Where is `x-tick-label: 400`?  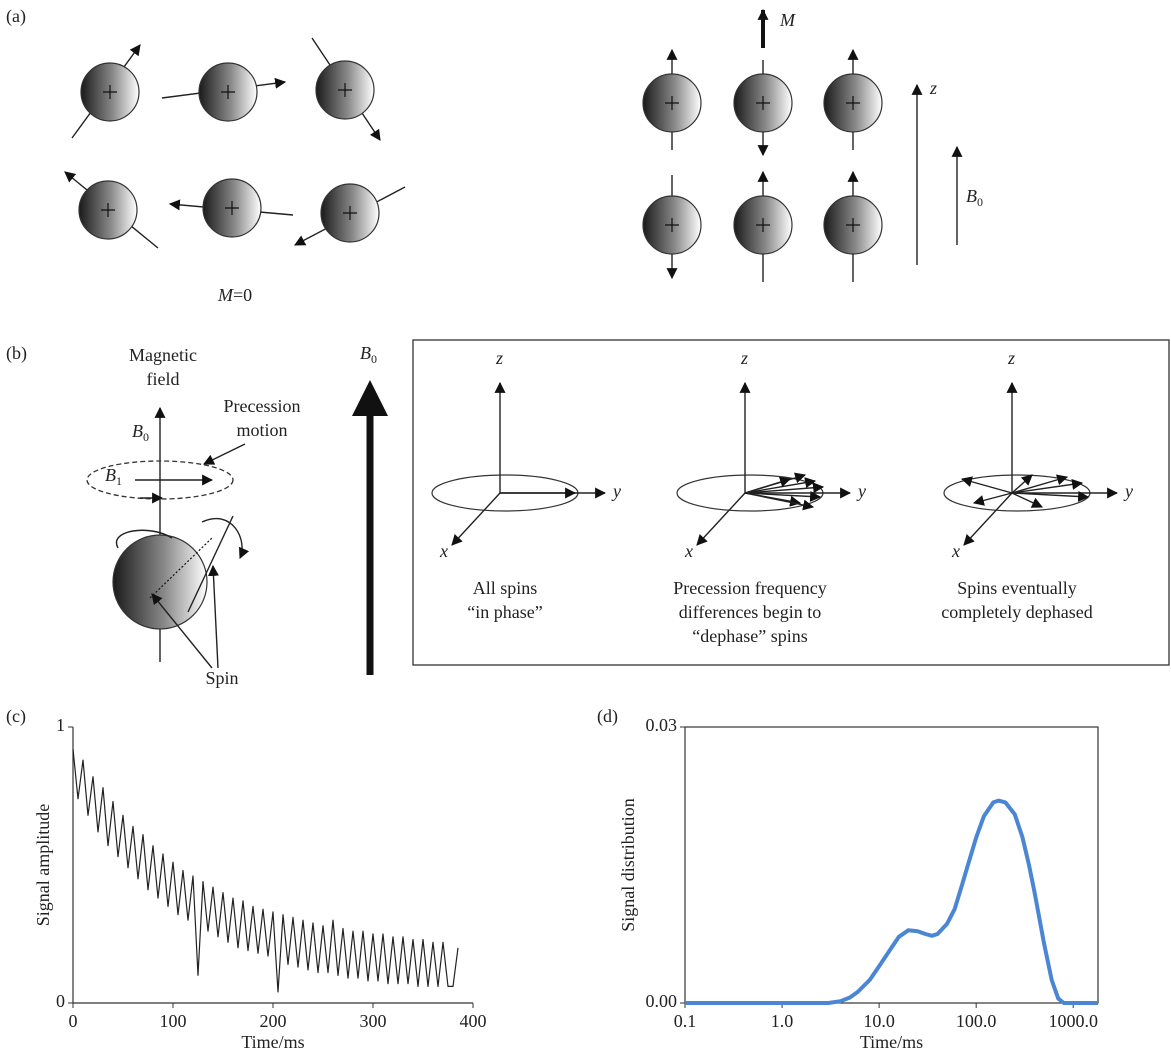
x-tick-label: 400 is located at coordinates (473, 1021).